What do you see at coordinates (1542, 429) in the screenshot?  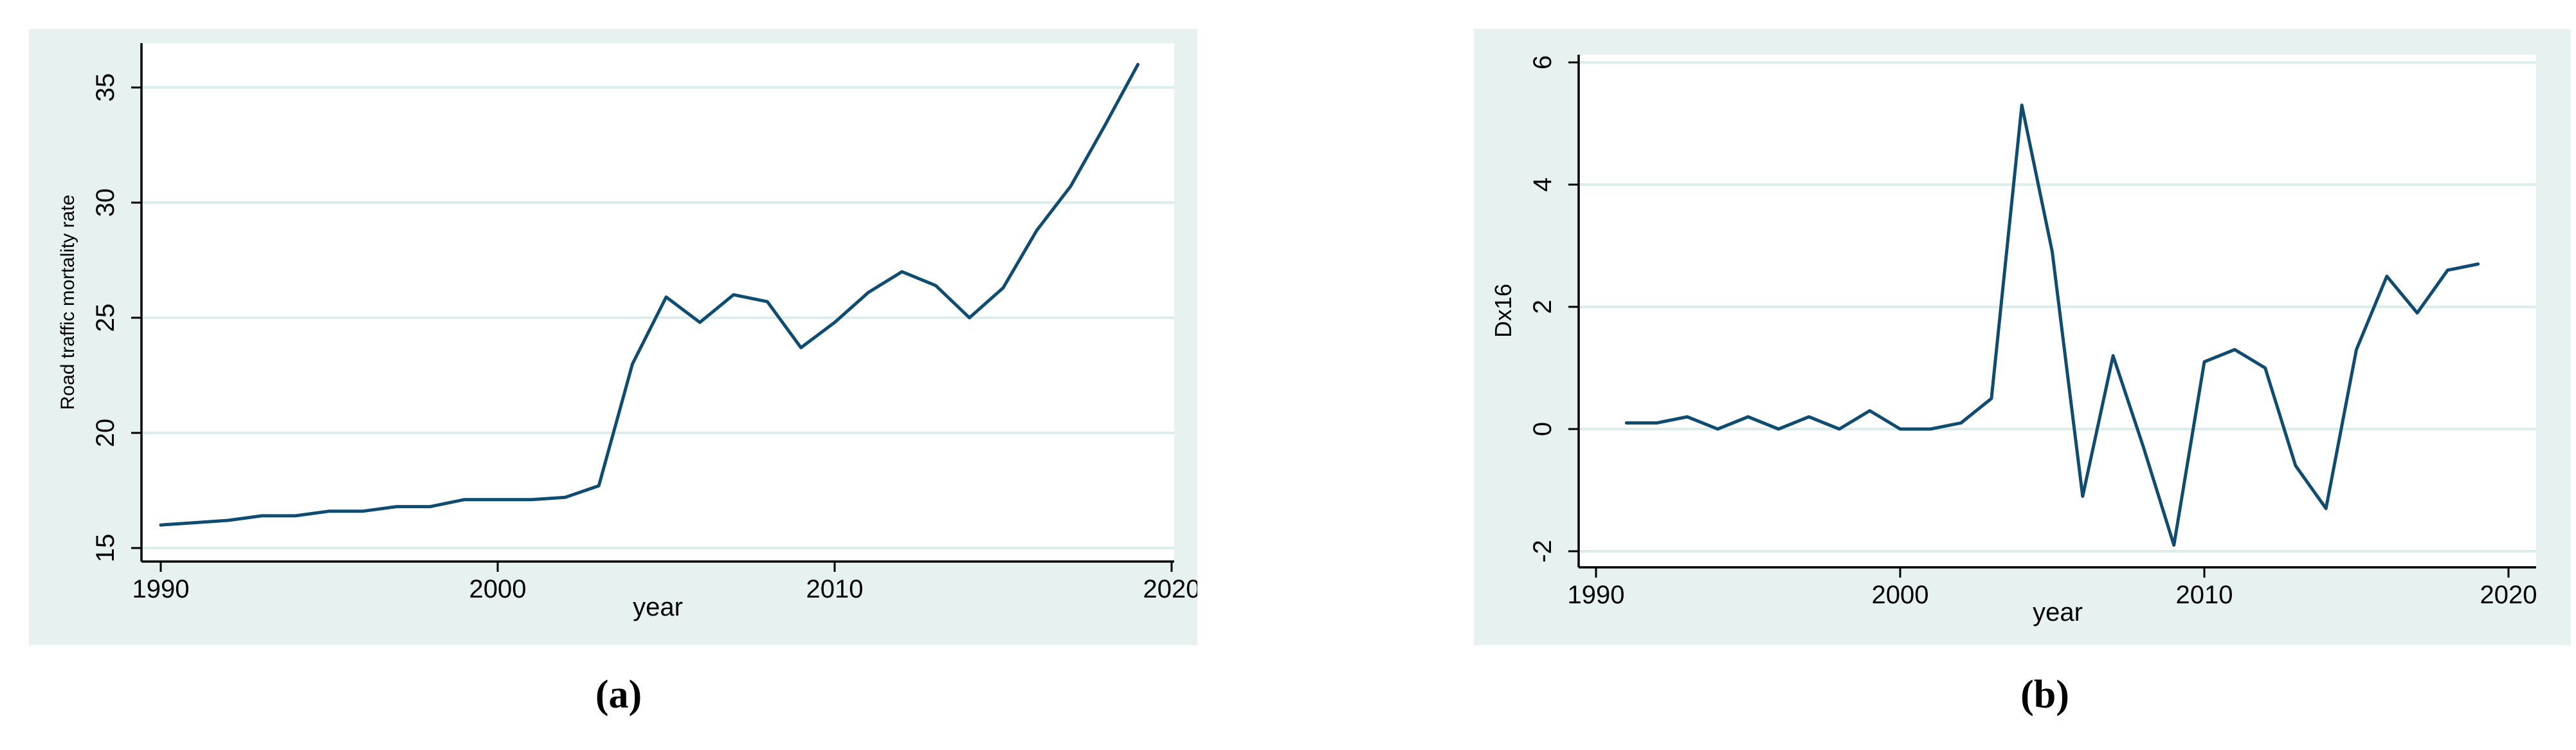 I see `ytick-label-0: 0` at bounding box center [1542, 429].